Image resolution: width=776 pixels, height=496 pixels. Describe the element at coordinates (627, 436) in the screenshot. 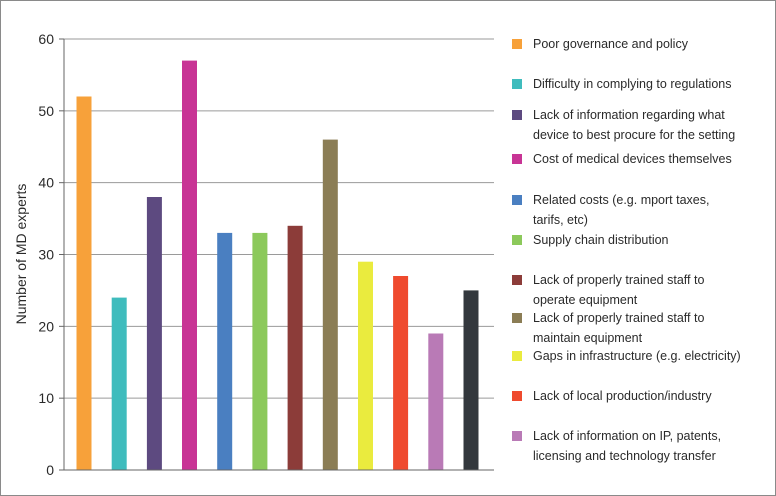

I see `legend-label: Lack of information on IP, patents,` at that location.